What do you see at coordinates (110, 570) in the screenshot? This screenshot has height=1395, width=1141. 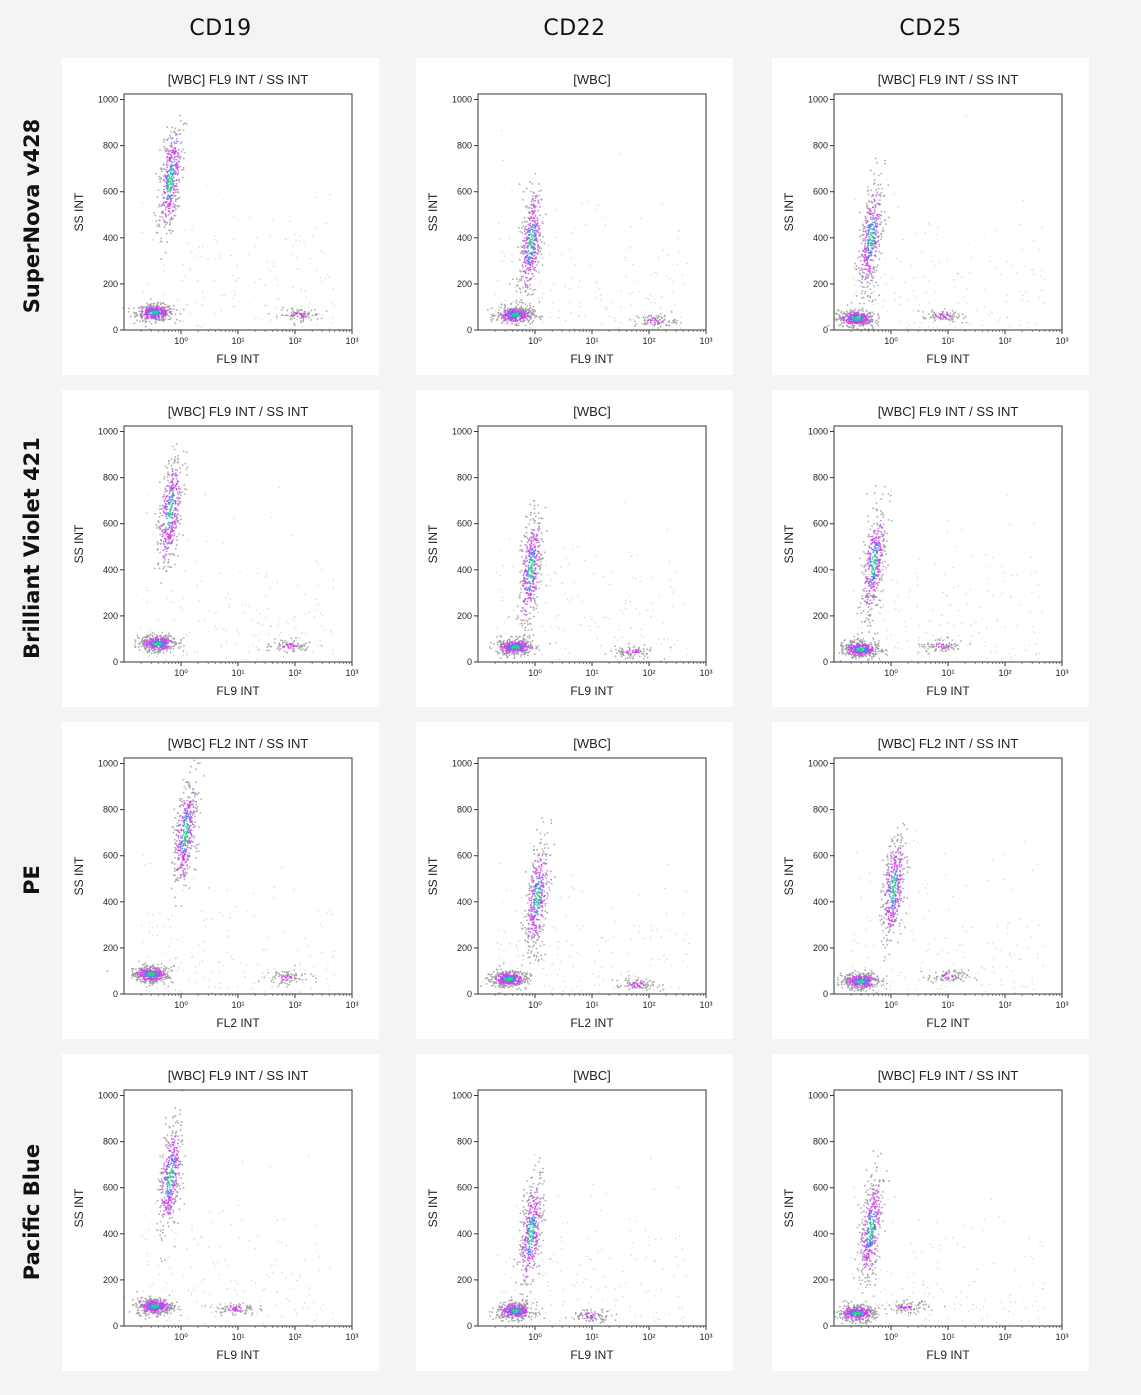 I see `y-tick-label: 400` at bounding box center [110, 570].